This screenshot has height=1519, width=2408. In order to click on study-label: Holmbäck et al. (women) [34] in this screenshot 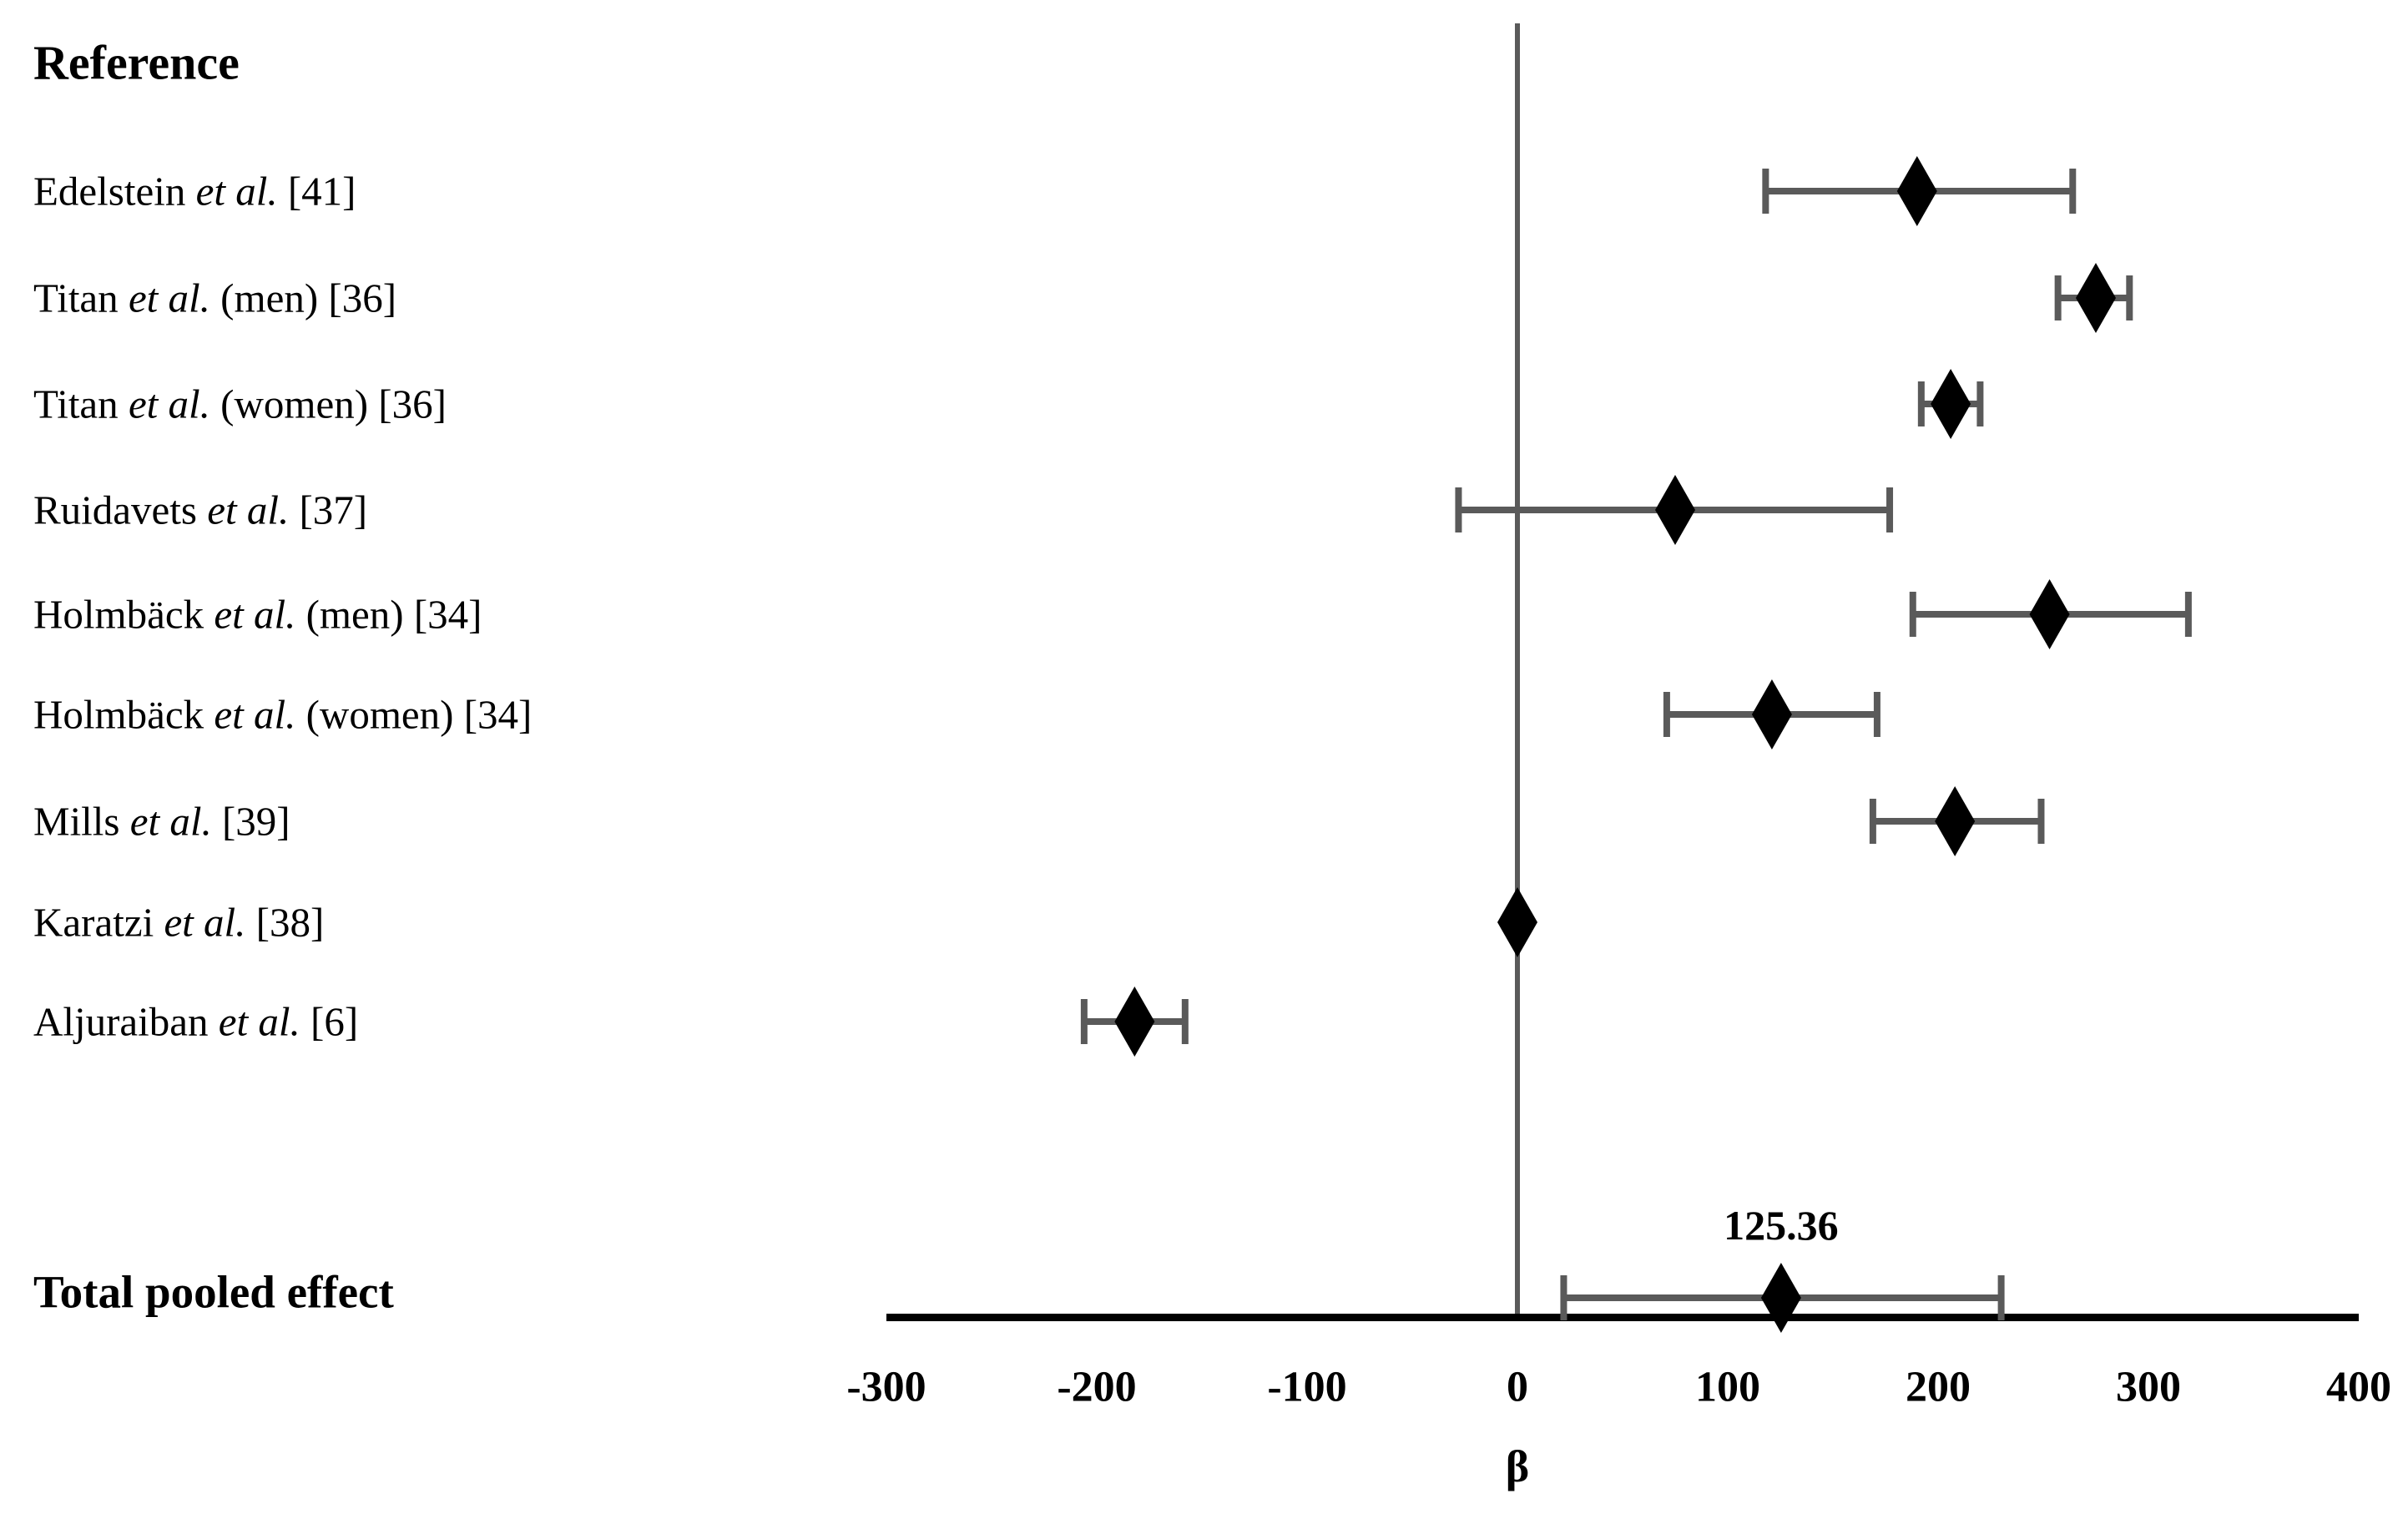, I will do `click(282, 715)`.